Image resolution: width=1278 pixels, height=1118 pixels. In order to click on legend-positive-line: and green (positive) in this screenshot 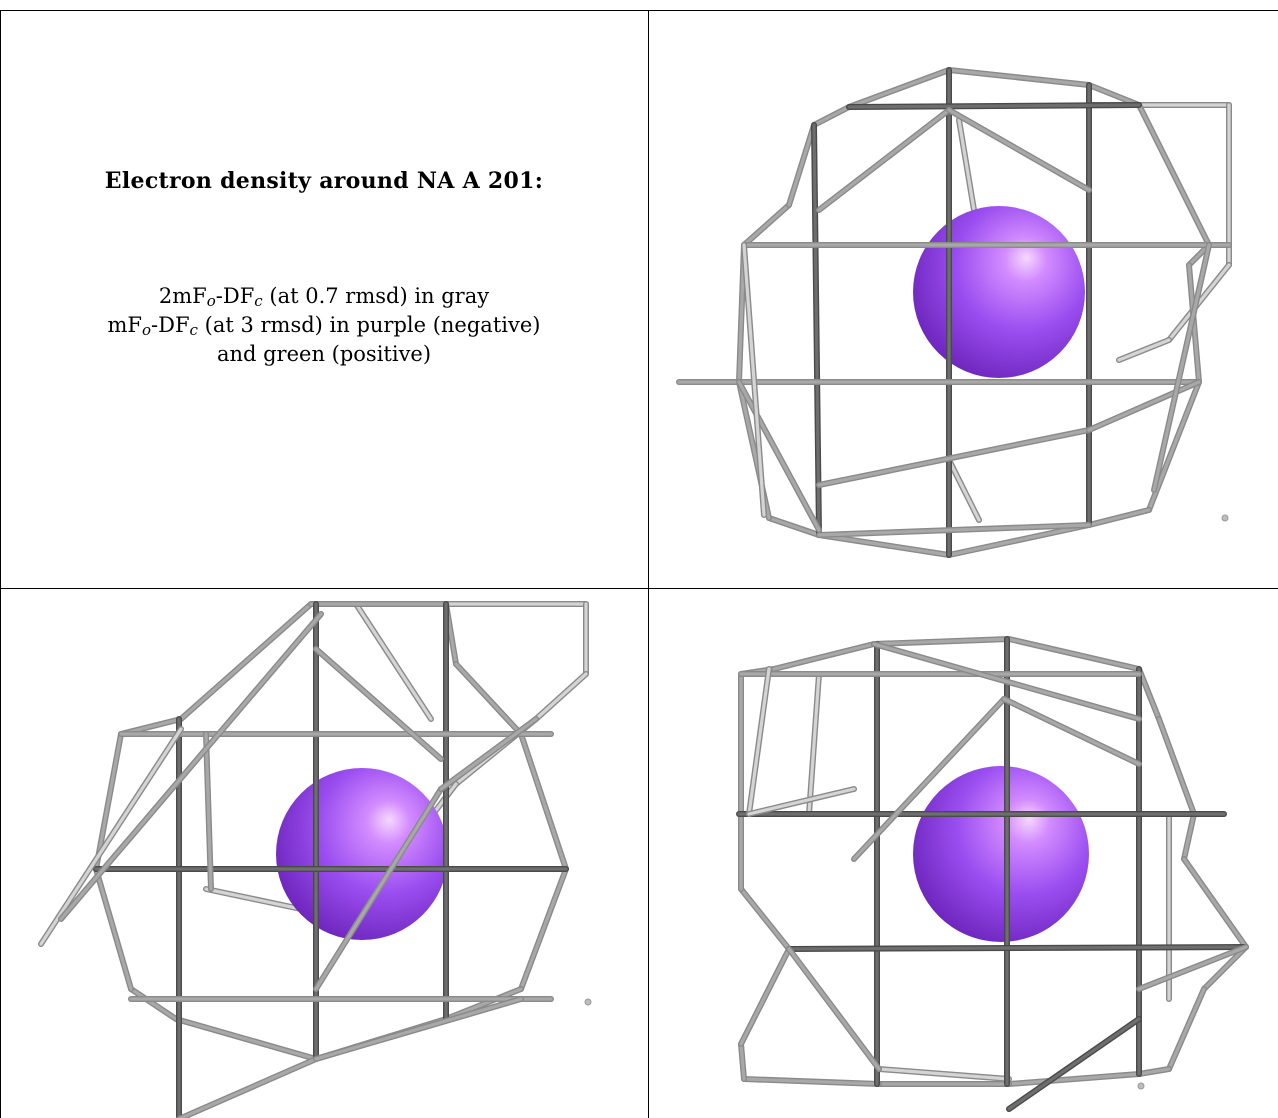, I will do `click(324, 354)`.